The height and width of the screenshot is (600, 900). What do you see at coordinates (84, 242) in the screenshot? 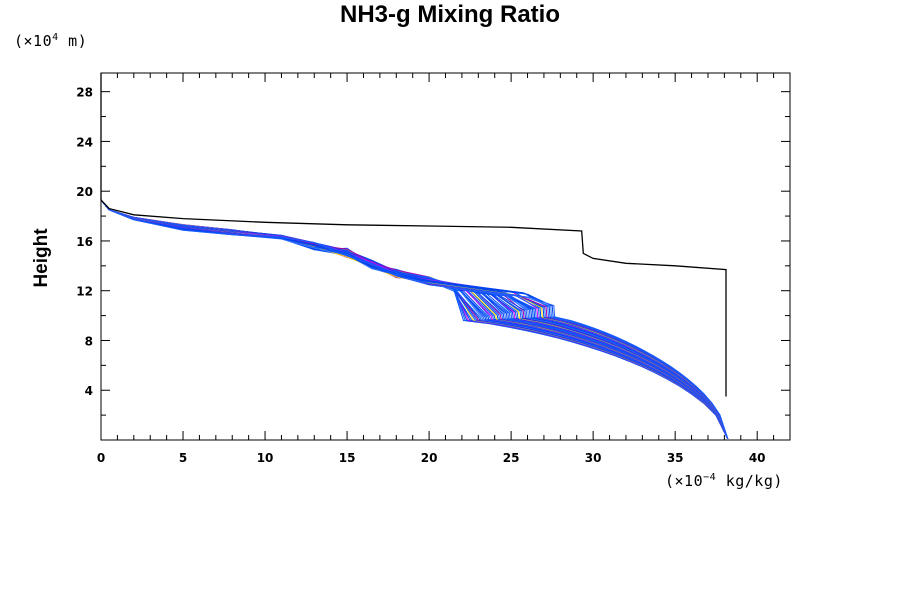
I see `y-tick-label: 16` at bounding box center [84, 242].